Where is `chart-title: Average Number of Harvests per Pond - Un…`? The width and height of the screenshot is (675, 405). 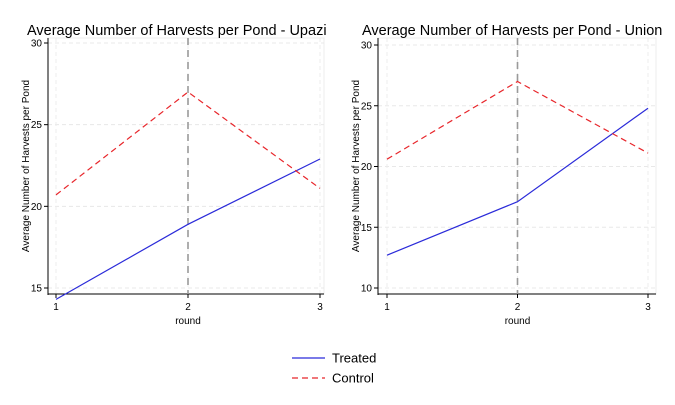
chart-title: Average Number of Harvests per Pond - Un… is located at coordinates (512, 31).